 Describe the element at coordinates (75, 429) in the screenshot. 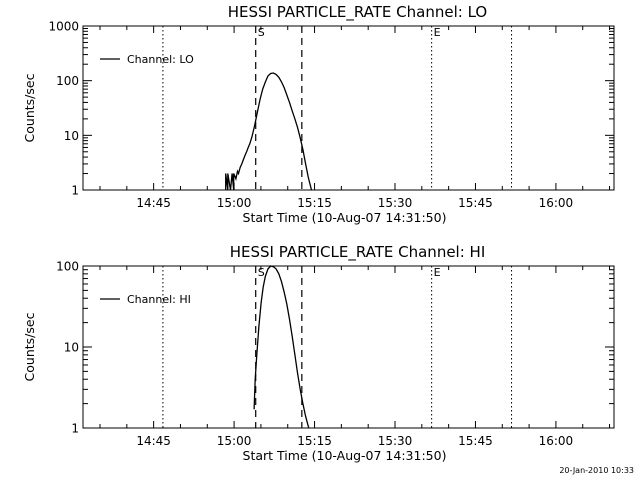

I see `panel-2-y-tick-label: 1` at that location.